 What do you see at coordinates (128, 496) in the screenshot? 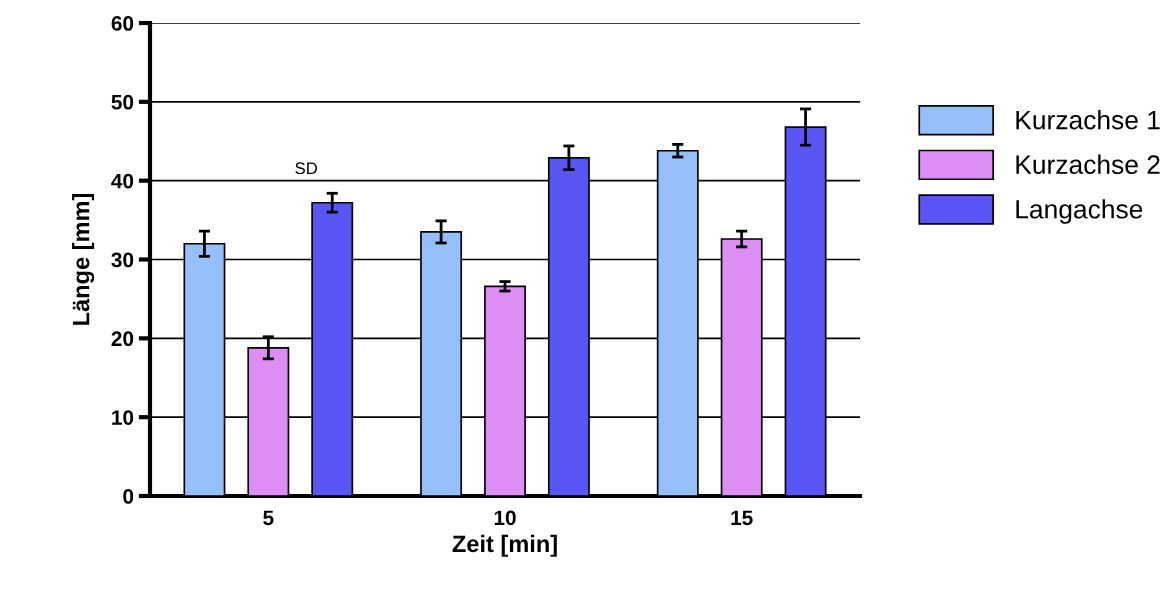
I see `y-tick-label: 0` at bounding box center [128, 496].